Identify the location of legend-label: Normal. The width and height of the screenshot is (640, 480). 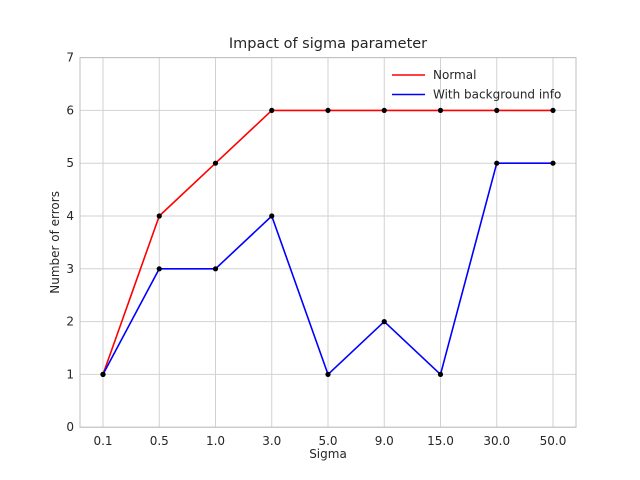
(454, 75).